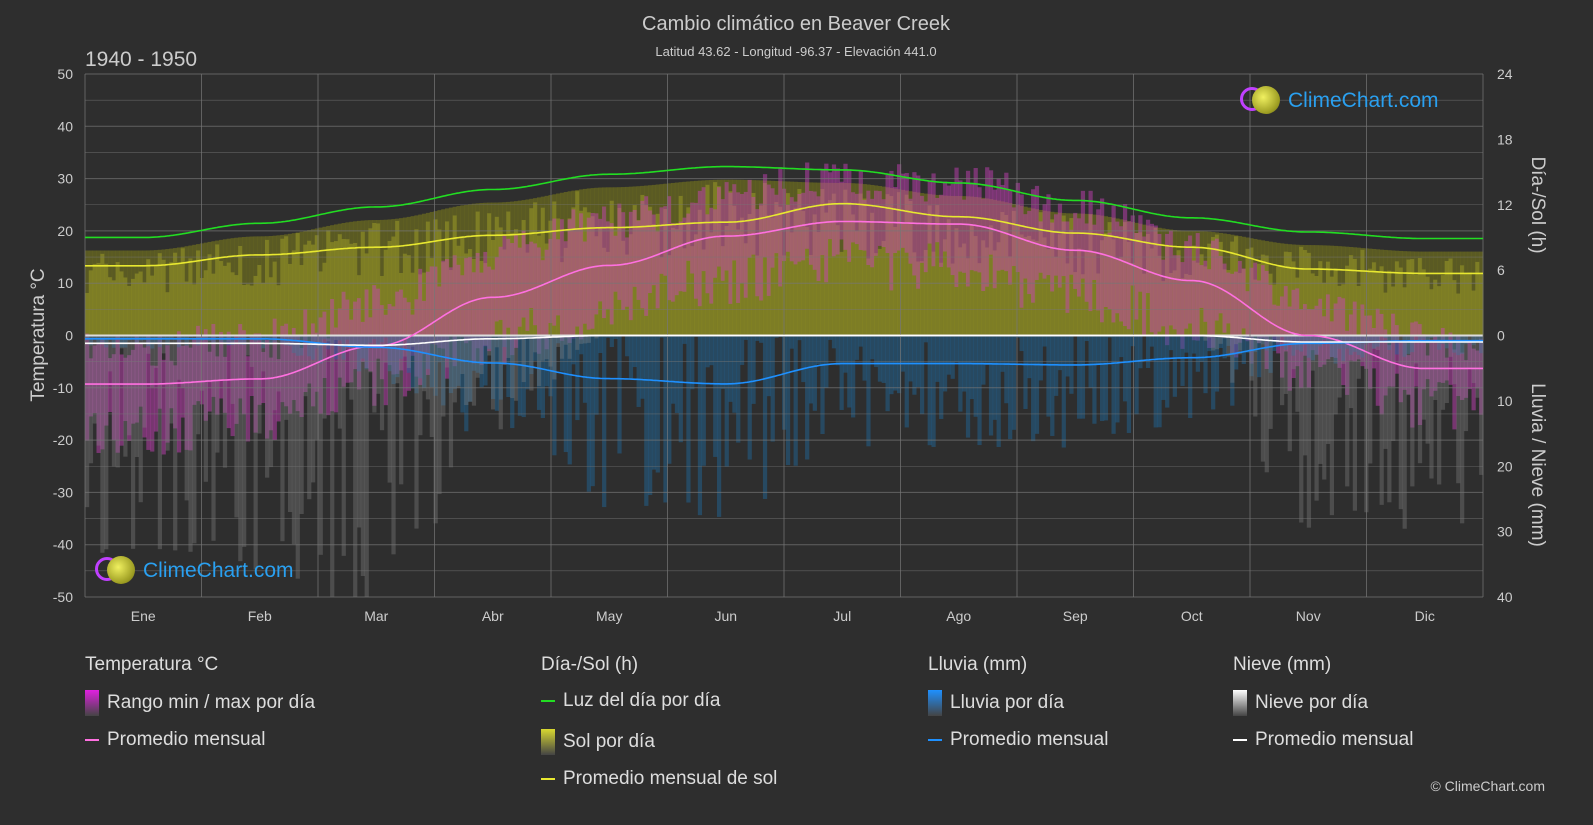 The image size is (1593, 825). Describe the element at coordinates (796, 24) in the screenshot. I see `chart-title: Cambio climático en Beaver Creek` at that location.